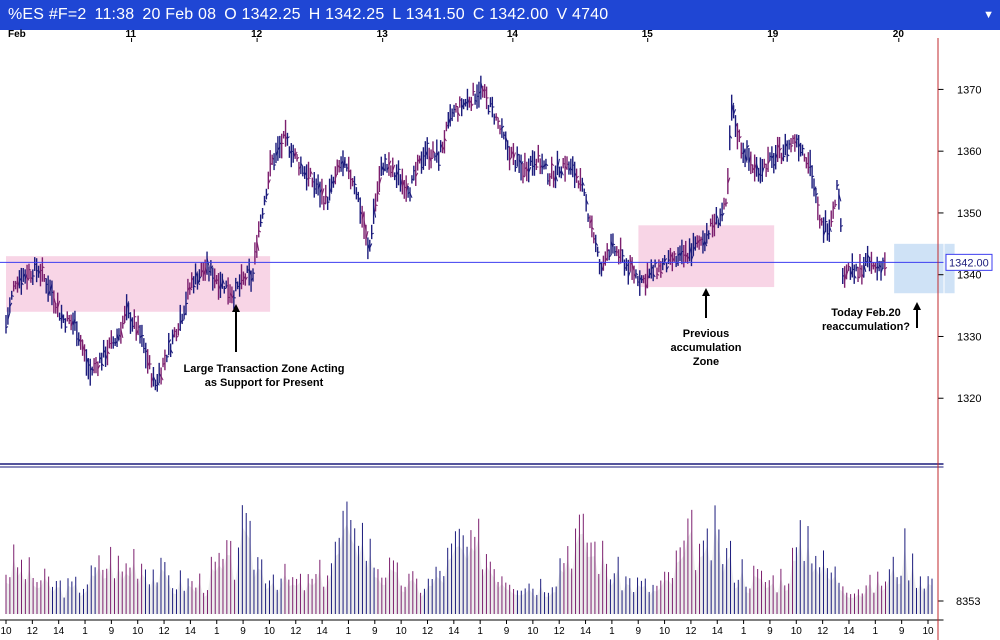  Describe the element at coordinates (969, 399) in the screenshot. I see `price-tick-label-0: 1320` at that location.